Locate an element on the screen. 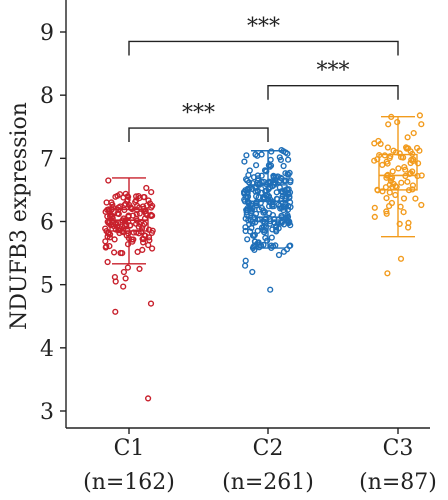  y-tick-label: 3 is located at coordinates (47, 412).